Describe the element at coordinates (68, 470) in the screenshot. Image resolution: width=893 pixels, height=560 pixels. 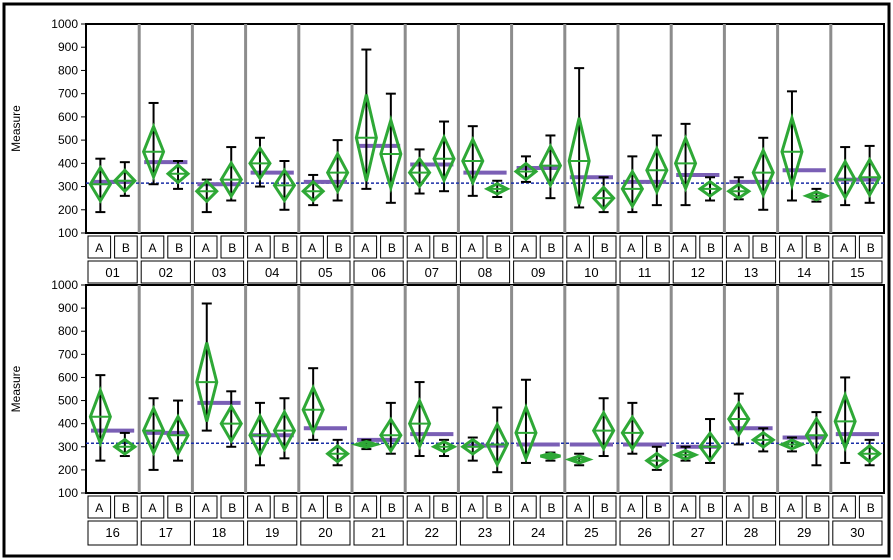
I see `y-tick-label: 200` at that location.